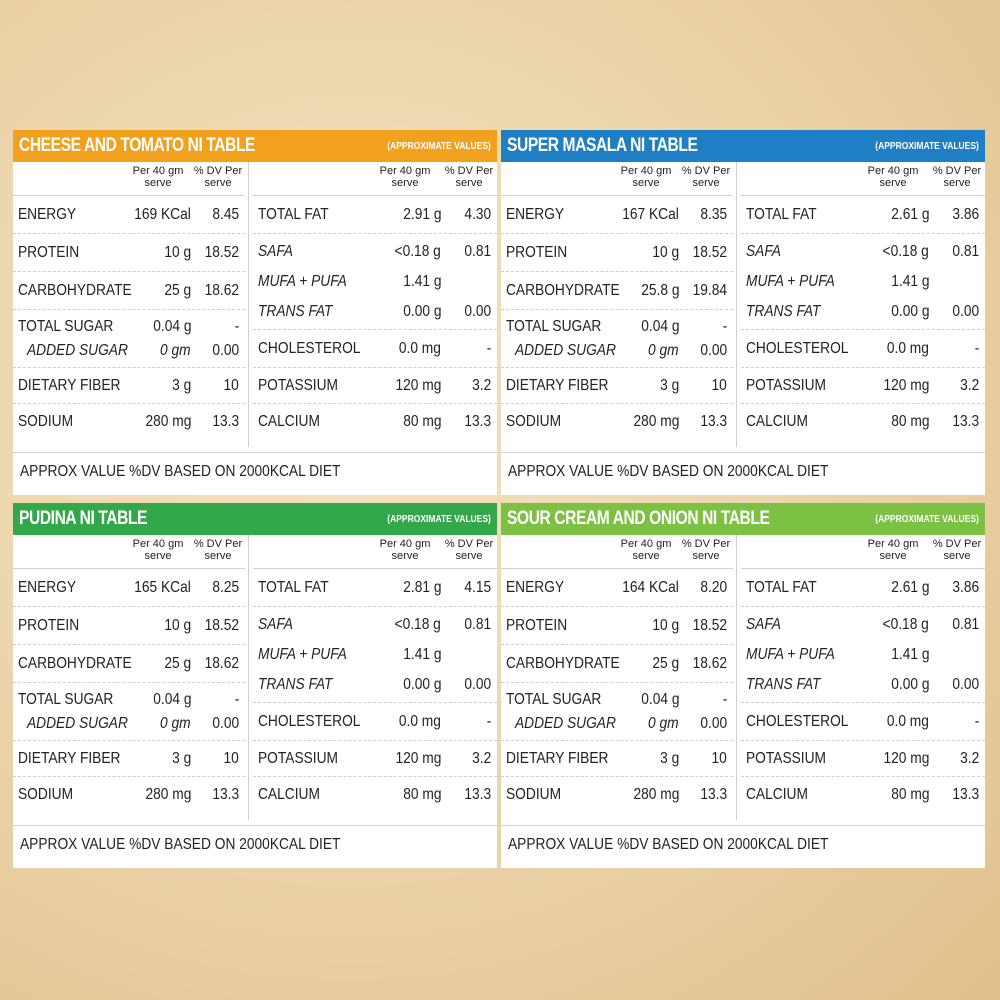 Image resolution: width=1000 pixels, height=1000 pixels. I want to click on nutrient-amount: 164 KCal, so click(650, 587).